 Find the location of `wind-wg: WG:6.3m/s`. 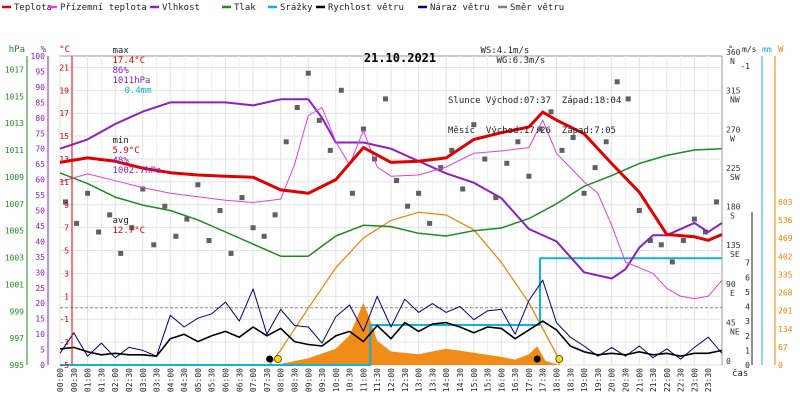

wind-wg: WG:6.3m/s is located at coordinates (521, 61).